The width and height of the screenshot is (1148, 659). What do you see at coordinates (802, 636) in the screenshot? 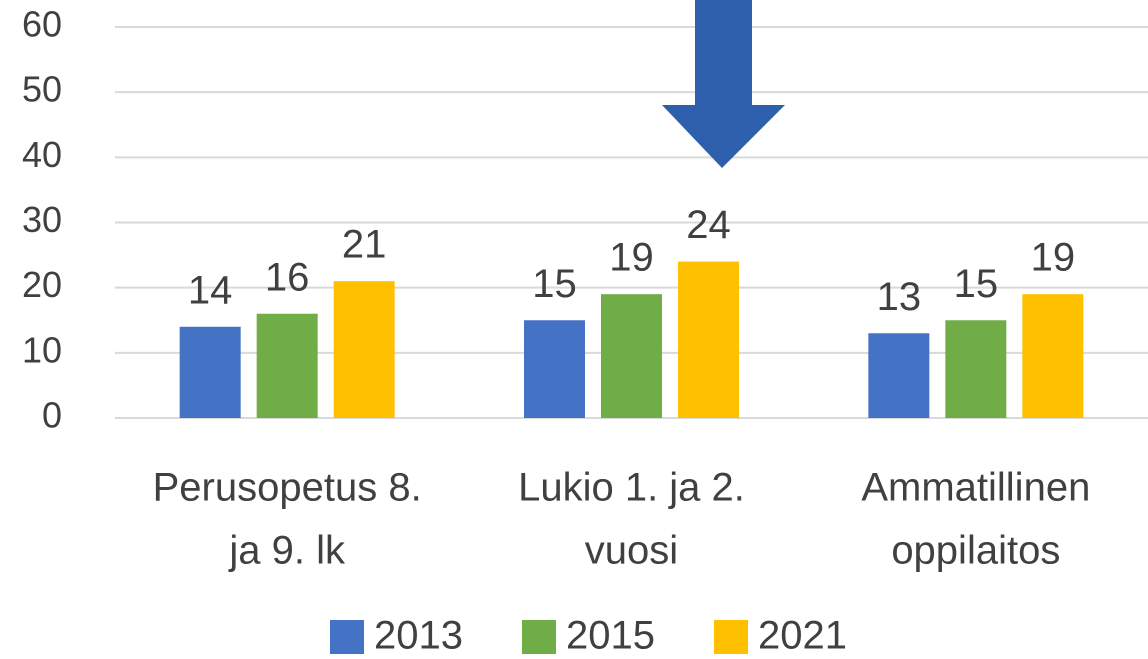
I see `legend-label: 2021` at bounding box center [802, 636].